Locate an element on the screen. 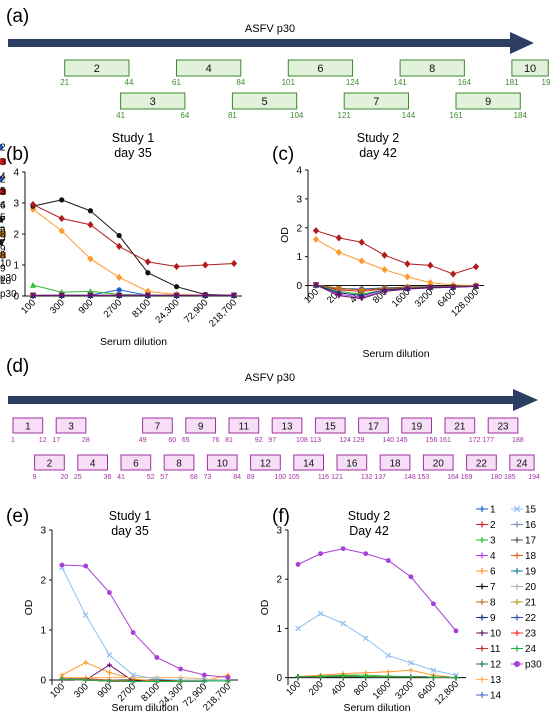  peptide-4: 4 61 84 is located at coordinates (209, 73).